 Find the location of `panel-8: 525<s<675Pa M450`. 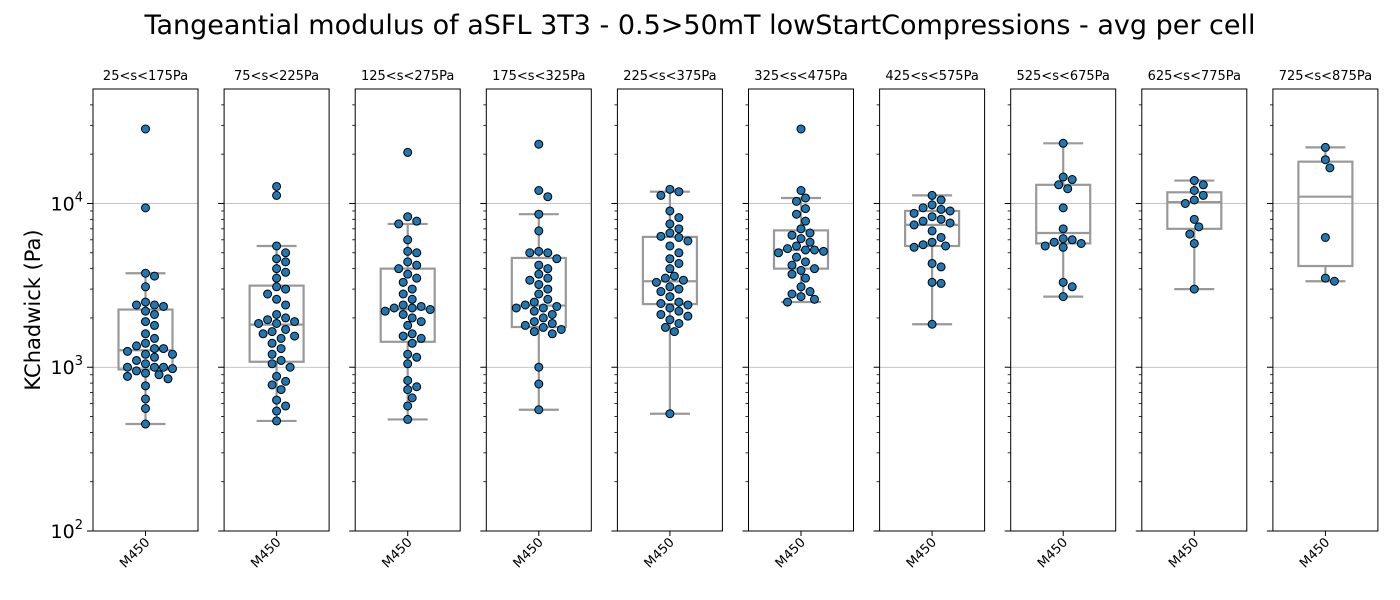

panel-8: 525<s<675Pa M450 is located at coordinates (1060, 320).